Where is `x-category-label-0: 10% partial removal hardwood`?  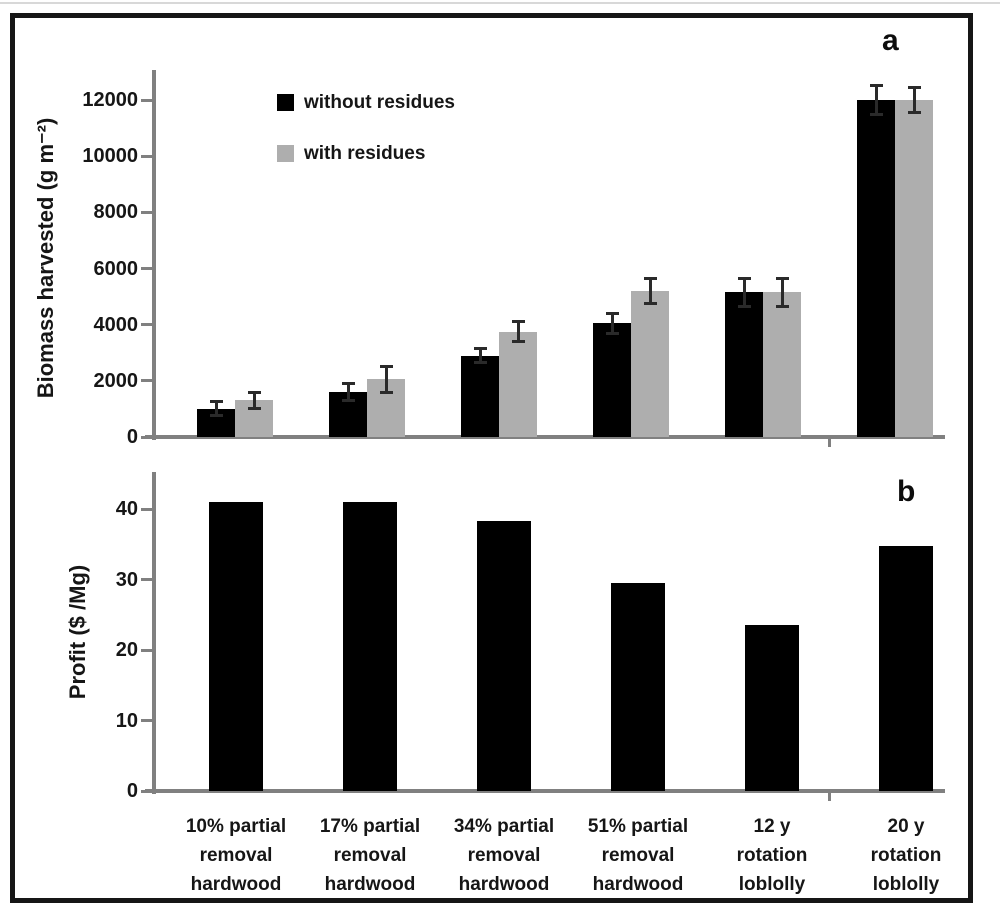 x-category-label-0: 10% partial removal hardwood is located at coordinates (236, 855).